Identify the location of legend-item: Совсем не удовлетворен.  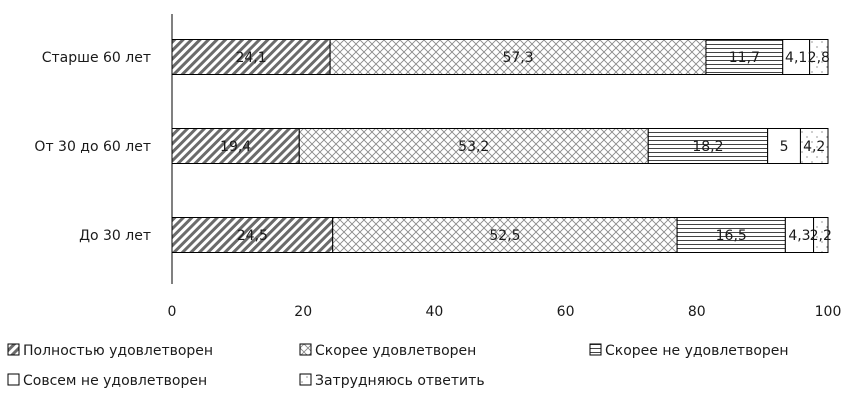
(107, 381).